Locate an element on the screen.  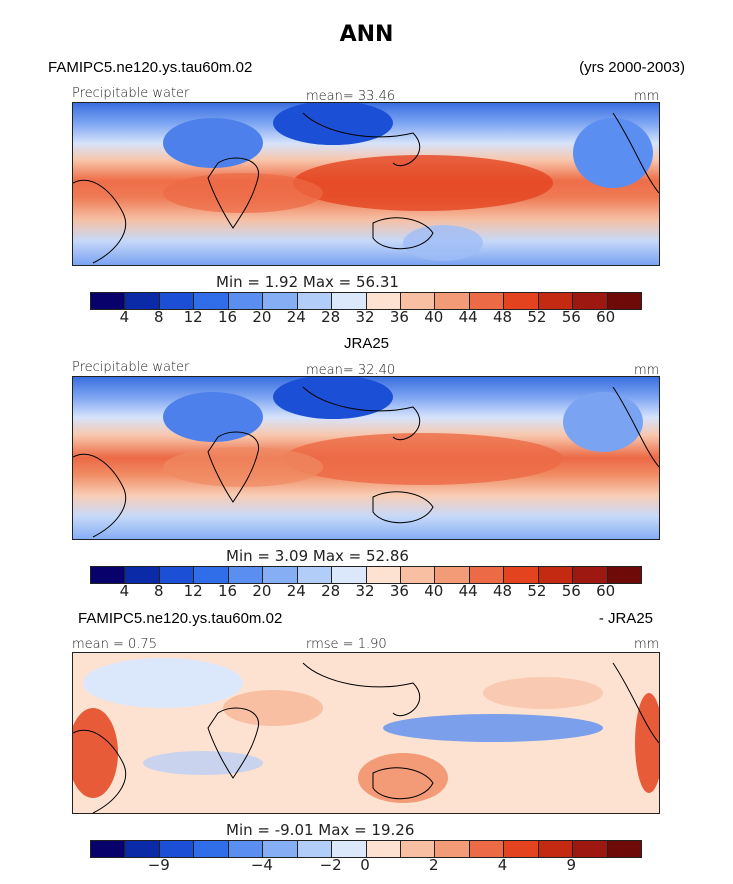
panel1-colorbar is located at coordinates (366, 301).